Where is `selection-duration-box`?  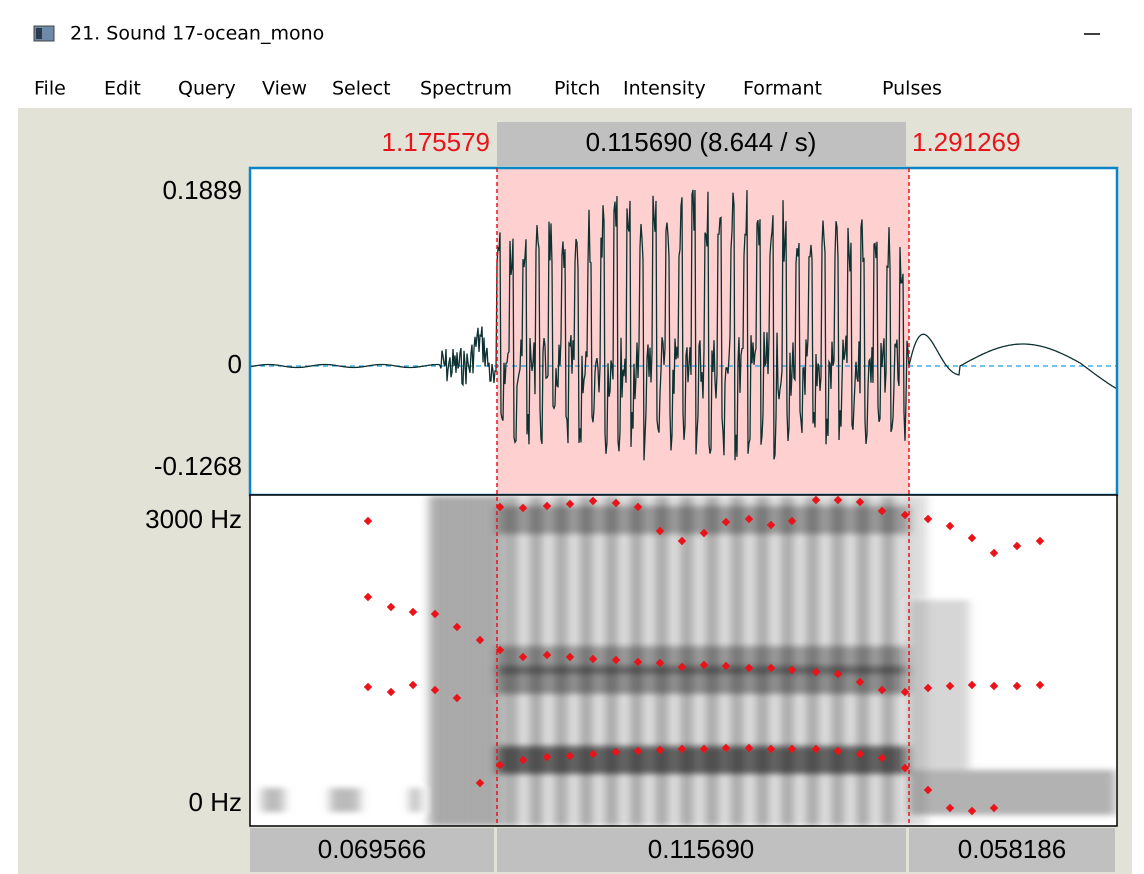
selection-duration-box is located at coordinates (701, 144).